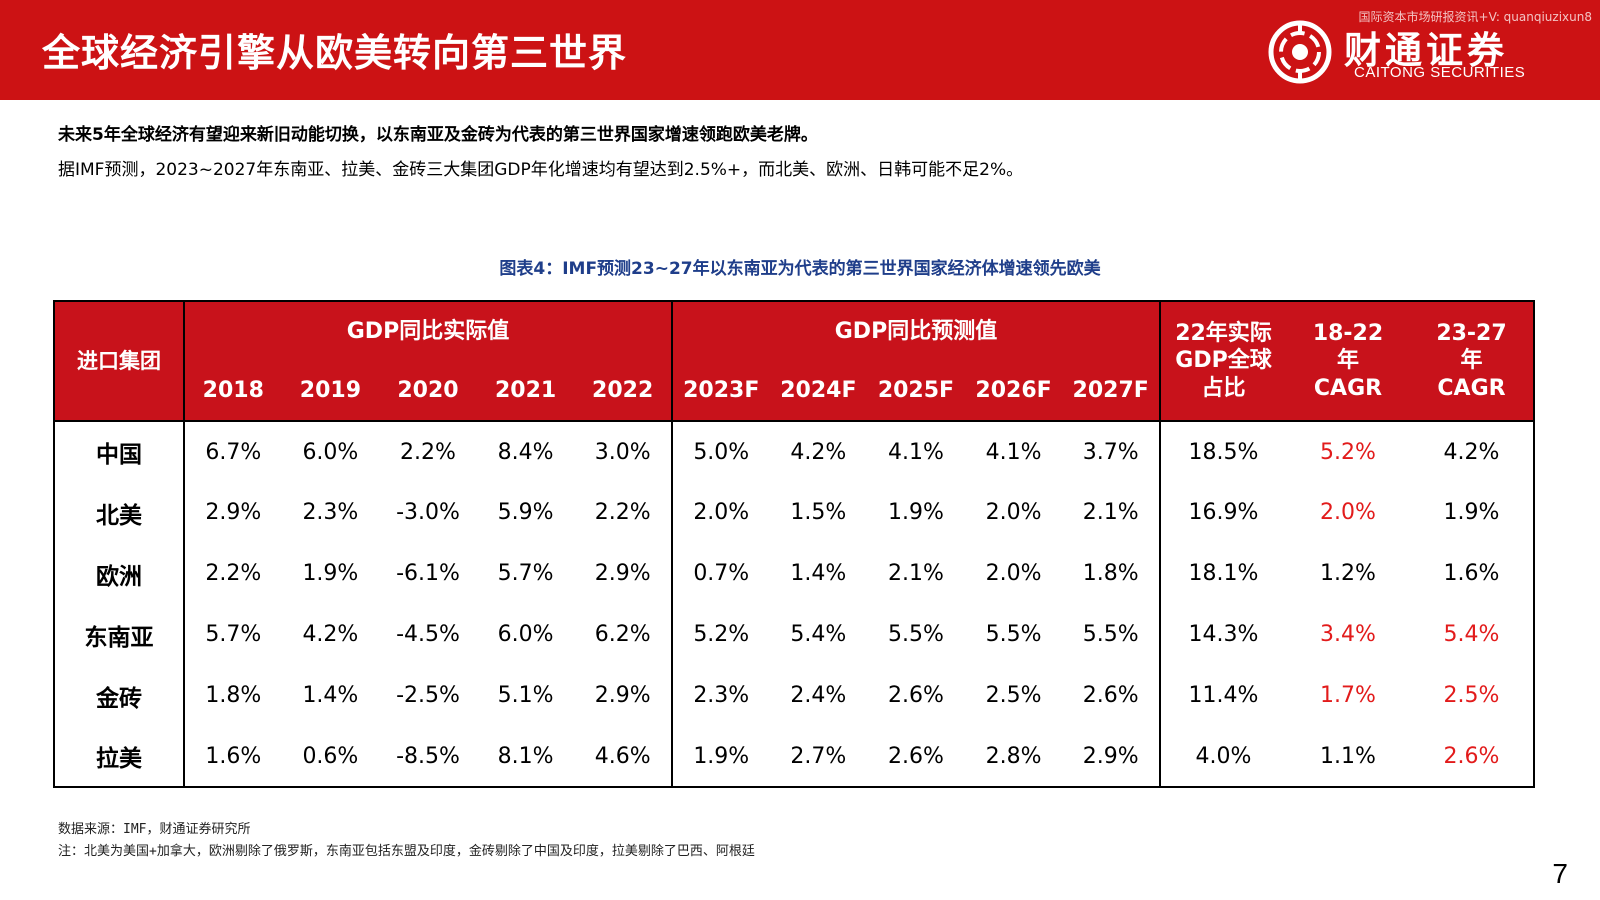  I want to click on logo-chinese-name: 财通证券, so click(1426, 50).